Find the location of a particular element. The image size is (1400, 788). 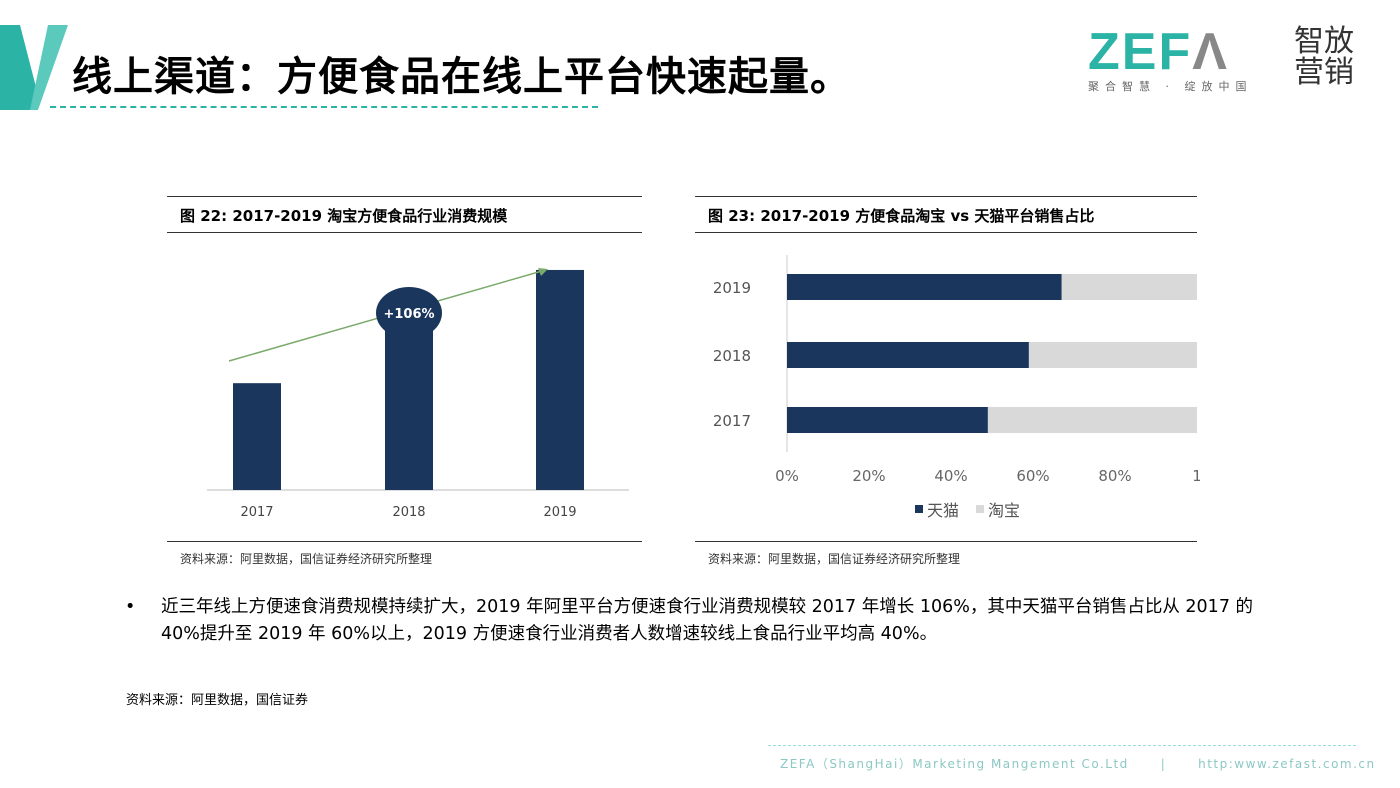

x-tick-label: 40% is located at coordinates (950, 476).